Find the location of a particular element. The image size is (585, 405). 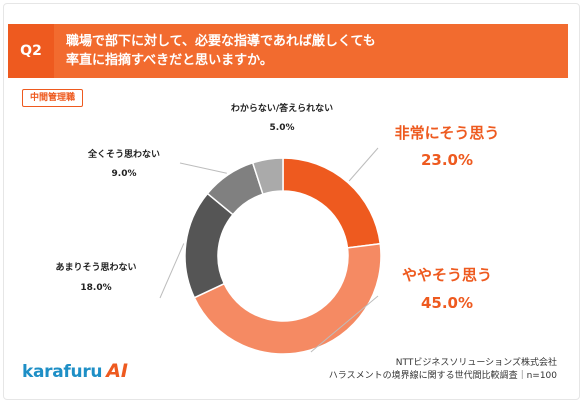

slice-label: 全くそう思わない is located at coordinates (123, 154).